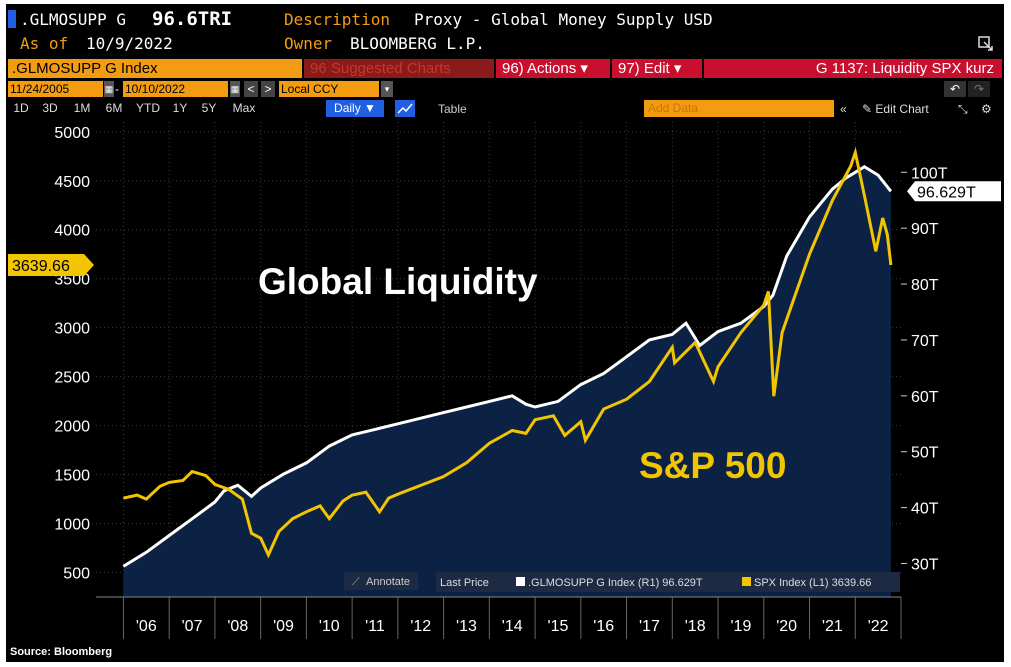  Describe the element at coordinates (109, 89) in the screenshot. I see `start-calendar-icon: ▦` at that location.